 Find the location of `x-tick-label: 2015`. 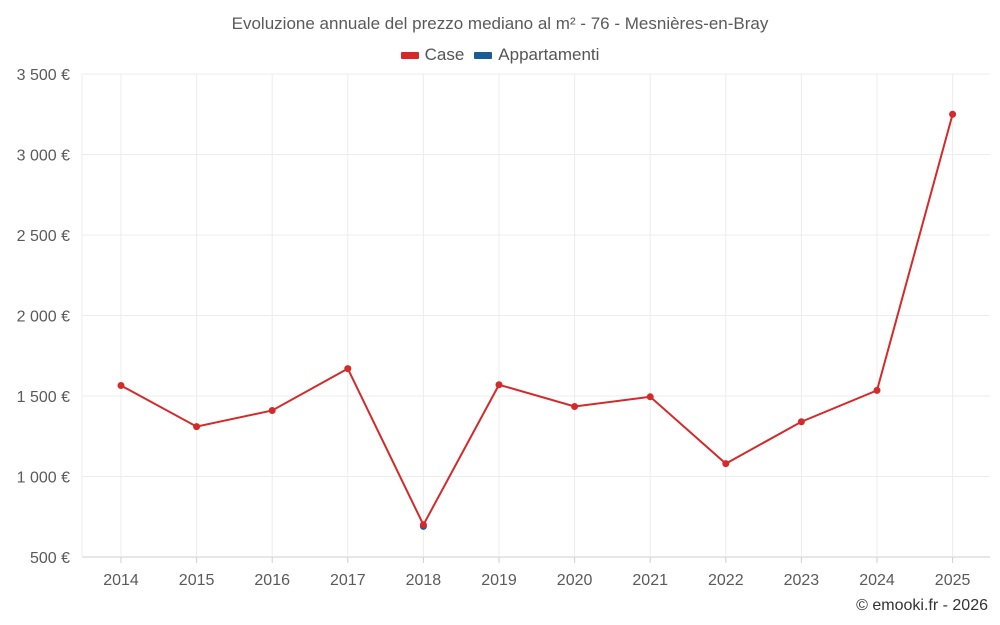

x-tick-label: 2015 is located at coordinates (197, 580).